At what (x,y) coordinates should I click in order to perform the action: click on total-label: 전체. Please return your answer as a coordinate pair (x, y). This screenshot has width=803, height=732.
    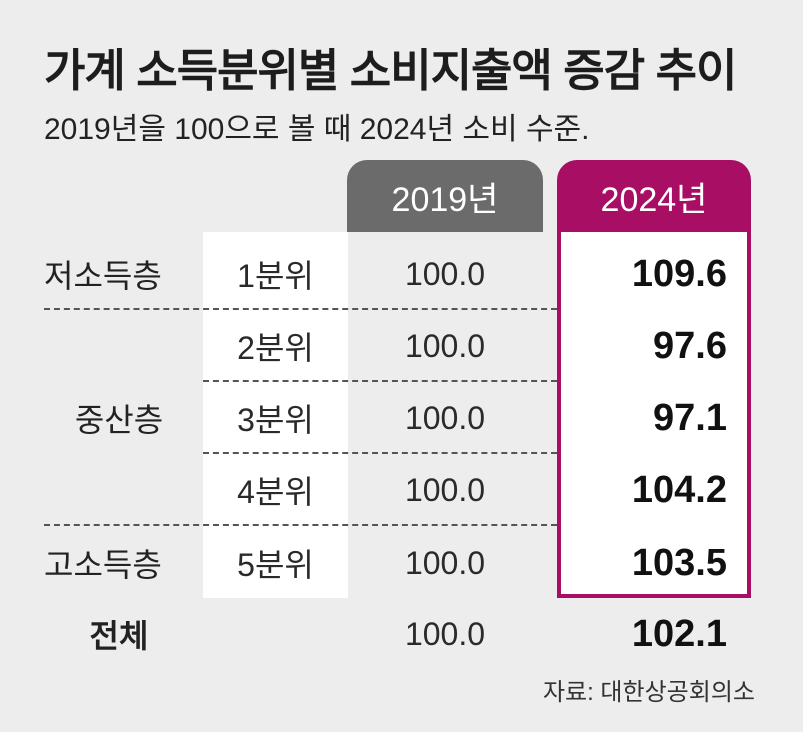
    Looking at the image, I should click on (119, 636).